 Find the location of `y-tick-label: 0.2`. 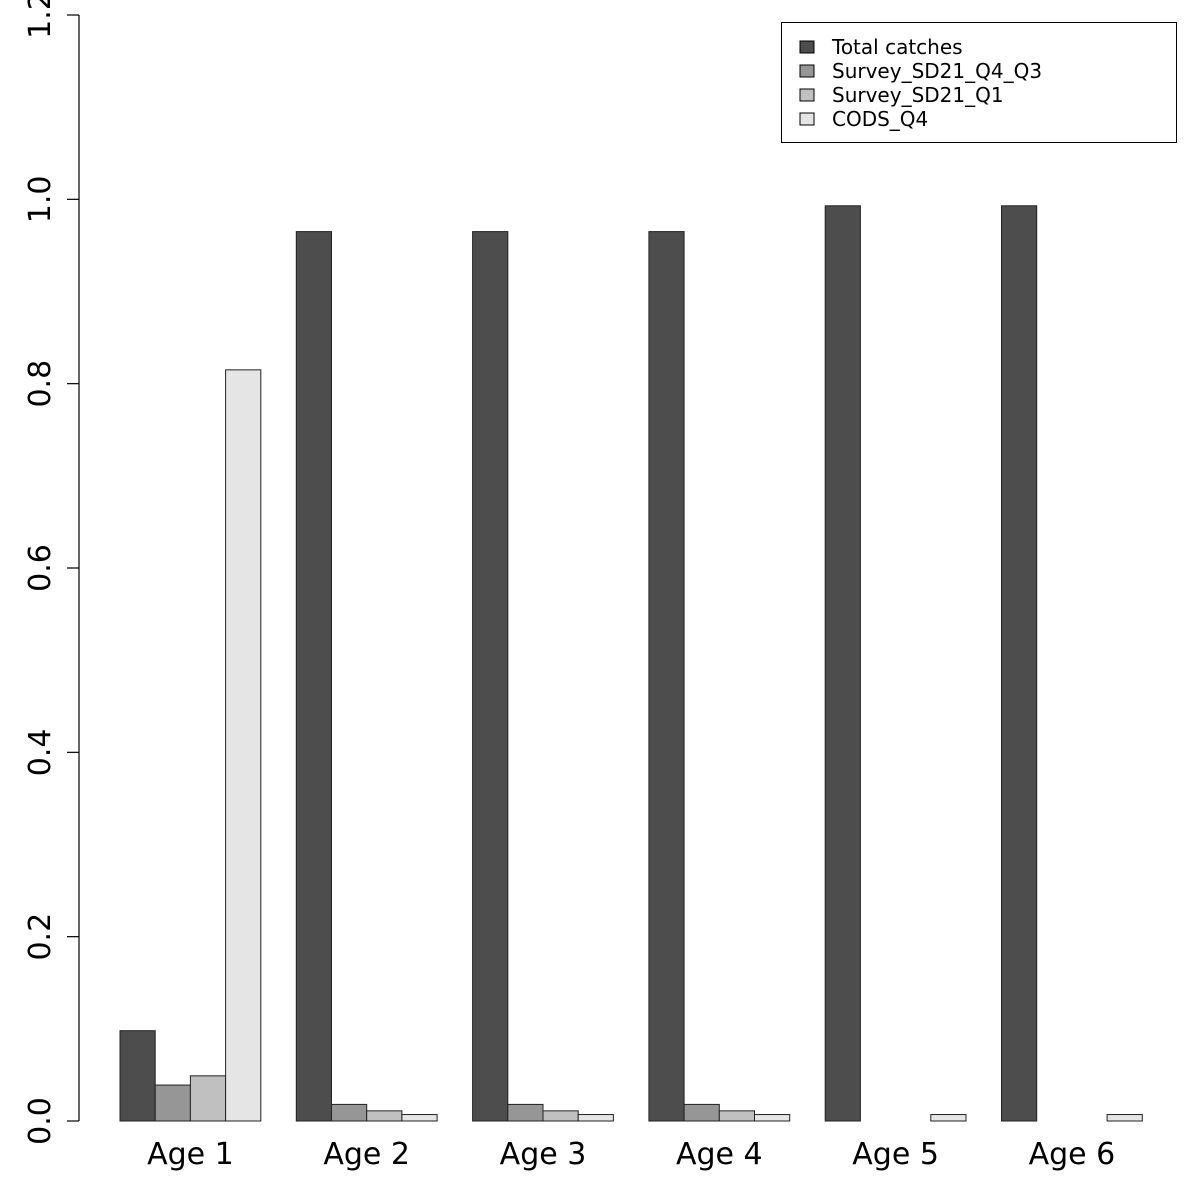

y-tick-label: 0.2 is located at coordinates (40, 937).